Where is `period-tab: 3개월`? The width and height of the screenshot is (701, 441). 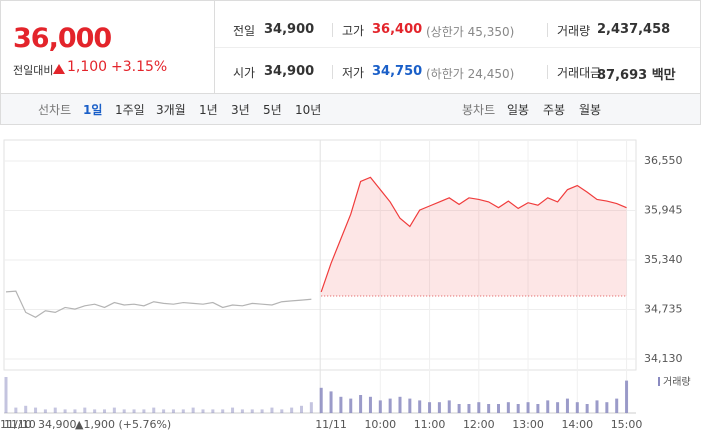
period-tab: 3개월 is located at coordinates (171, 110).